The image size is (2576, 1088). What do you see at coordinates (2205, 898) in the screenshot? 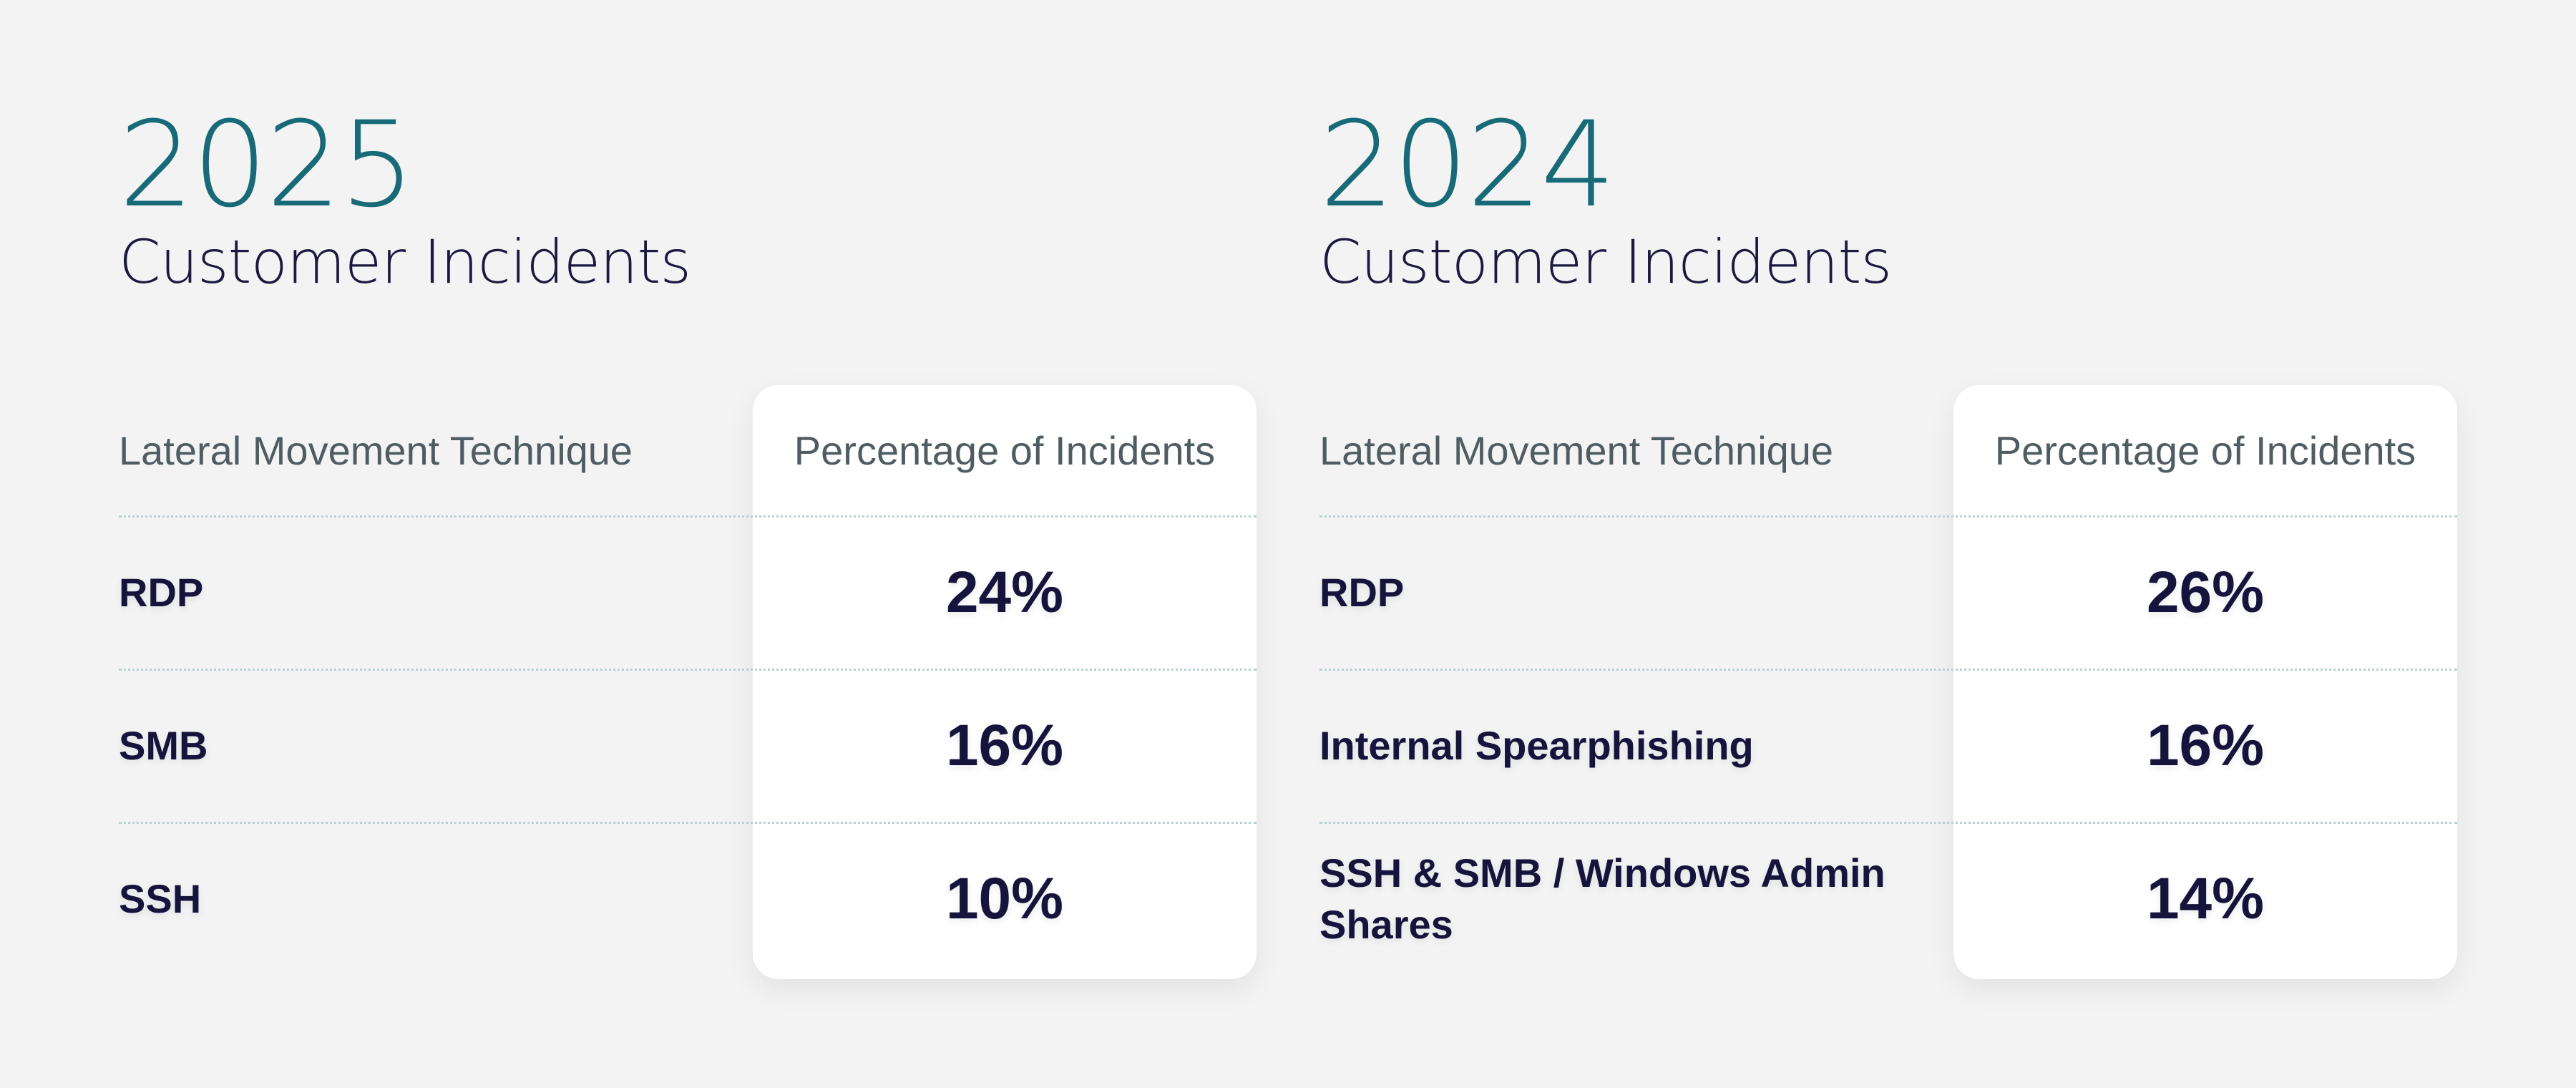
I see `row-percentage: 14%` at bounding box center [2205, 898].